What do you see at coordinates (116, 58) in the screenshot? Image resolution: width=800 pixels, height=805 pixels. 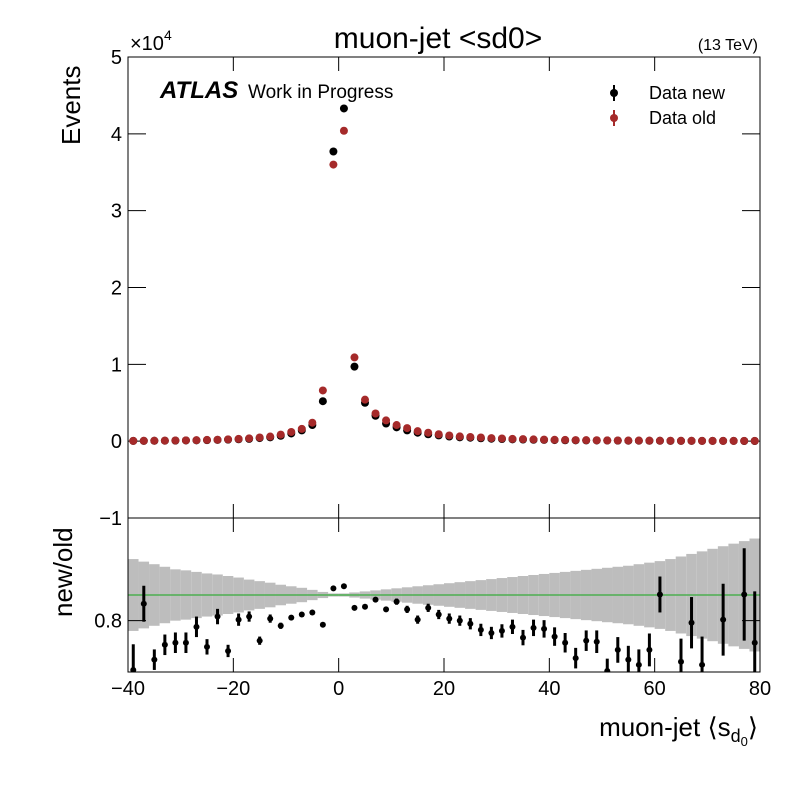 I see `y-tick-label: 5` at bounding box center [116, 58].